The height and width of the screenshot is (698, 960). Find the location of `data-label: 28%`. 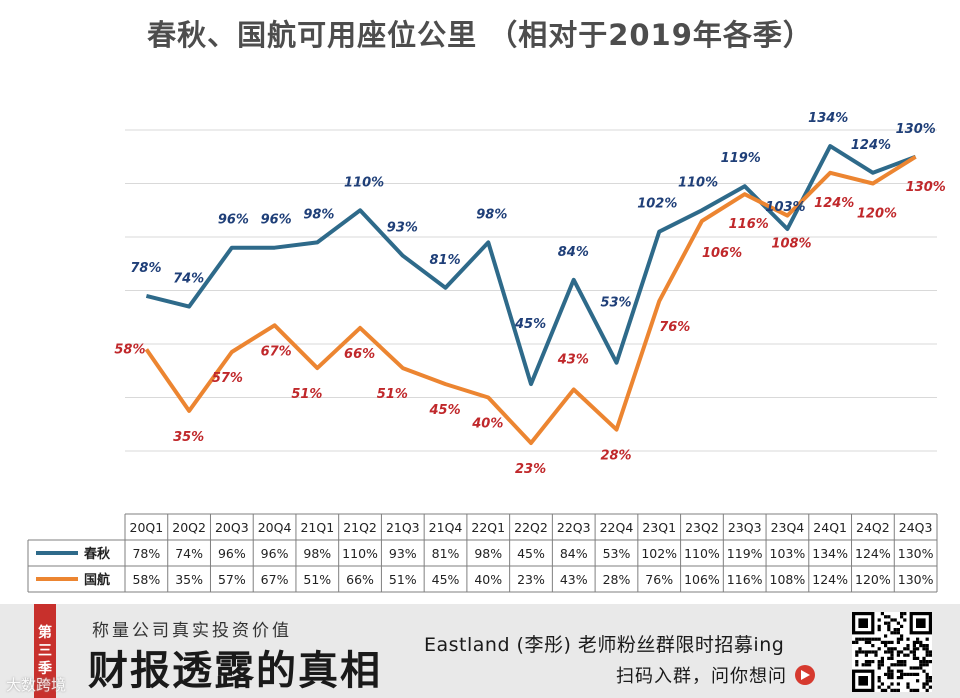

data-label: 28% is located at coordinates (615, 456).